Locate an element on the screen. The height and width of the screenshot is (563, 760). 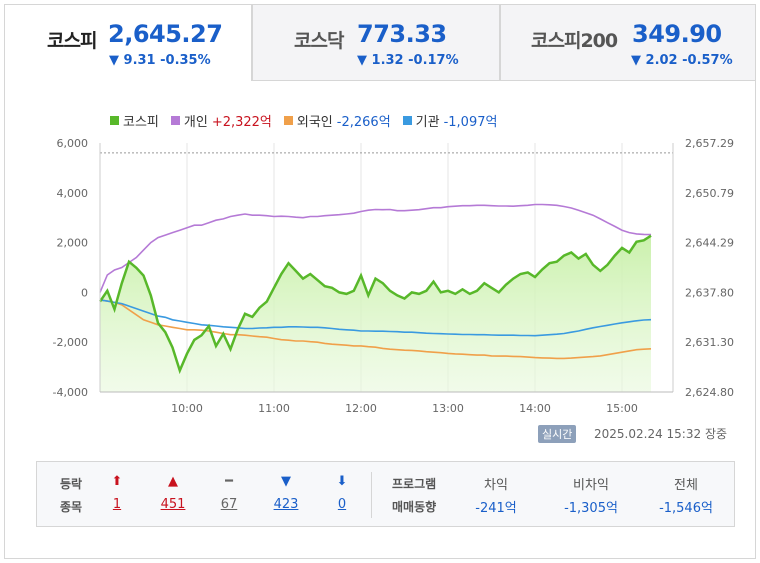
legend-individual: 개인 +2,322억 is located at coordinates (221, 120).